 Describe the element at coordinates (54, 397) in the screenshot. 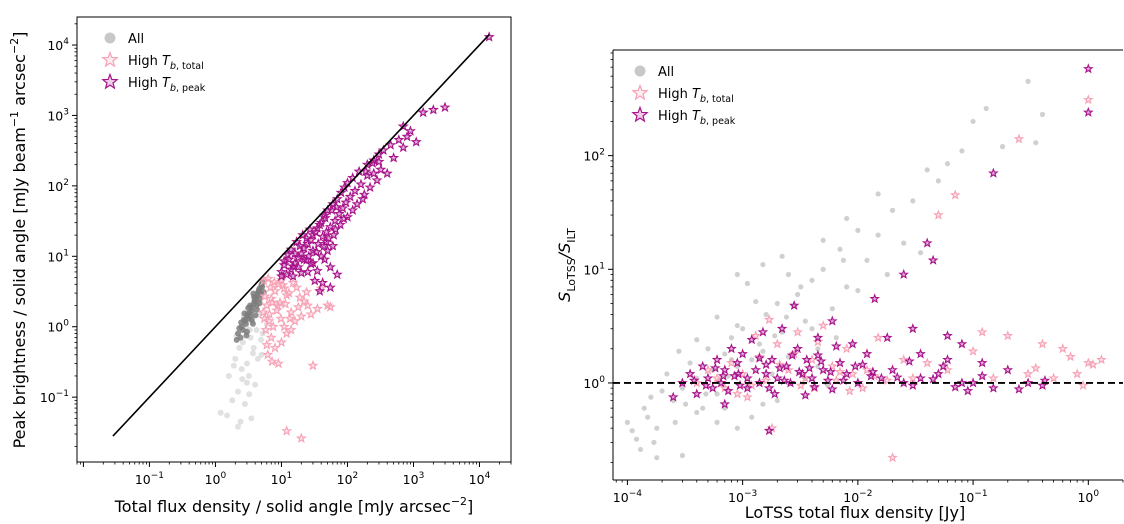

I see `y-tick-label: 10⁻¹` at that location.